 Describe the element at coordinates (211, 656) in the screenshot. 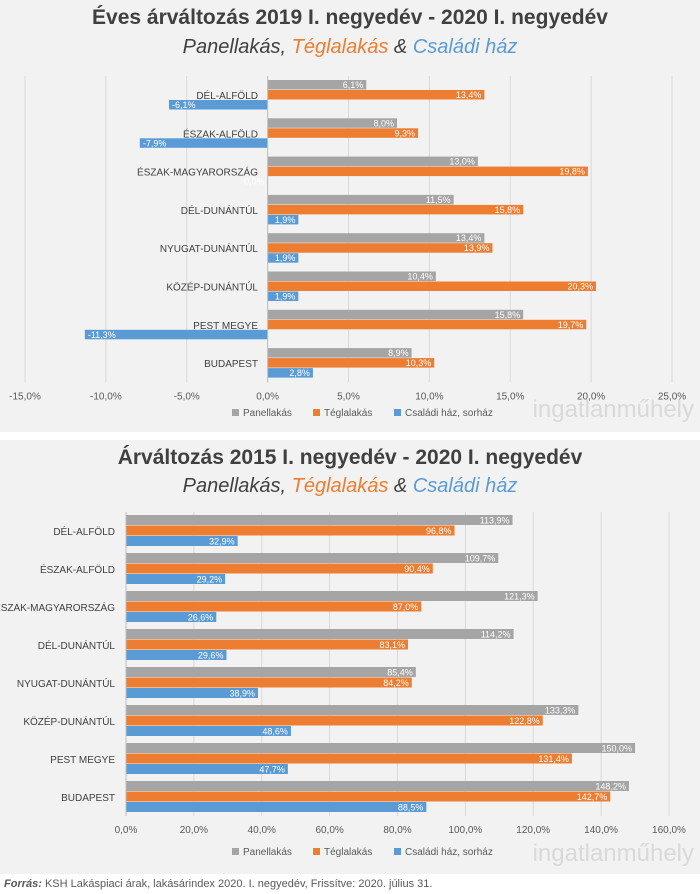

I see `data-label: 29,6%` at that location.